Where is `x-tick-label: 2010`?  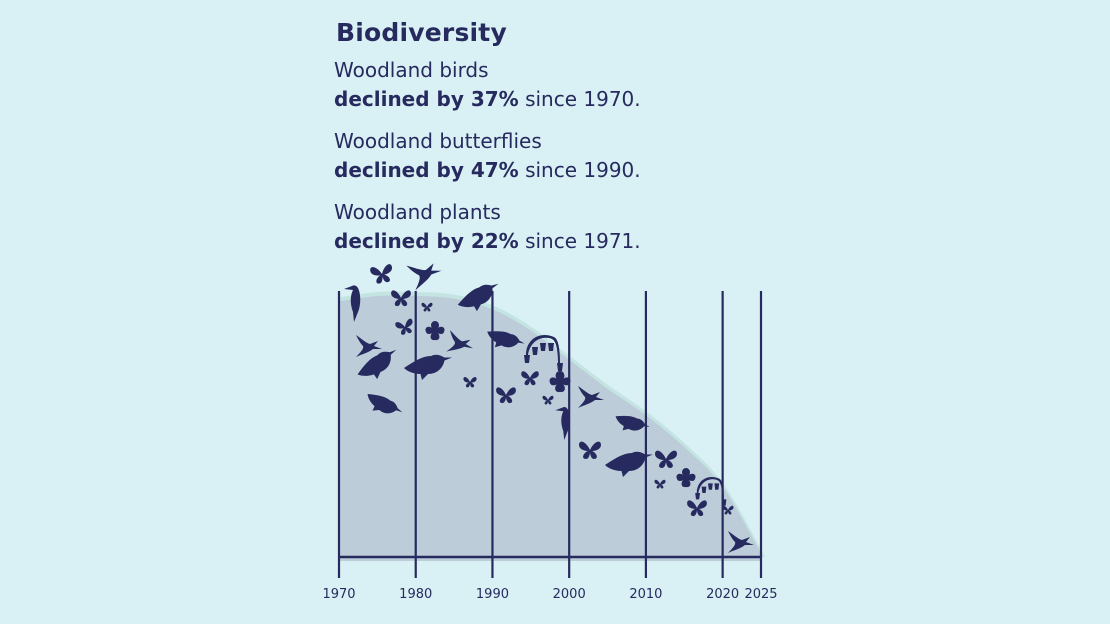
x-tick-label: 2010 is located at coordinates (645, 594).